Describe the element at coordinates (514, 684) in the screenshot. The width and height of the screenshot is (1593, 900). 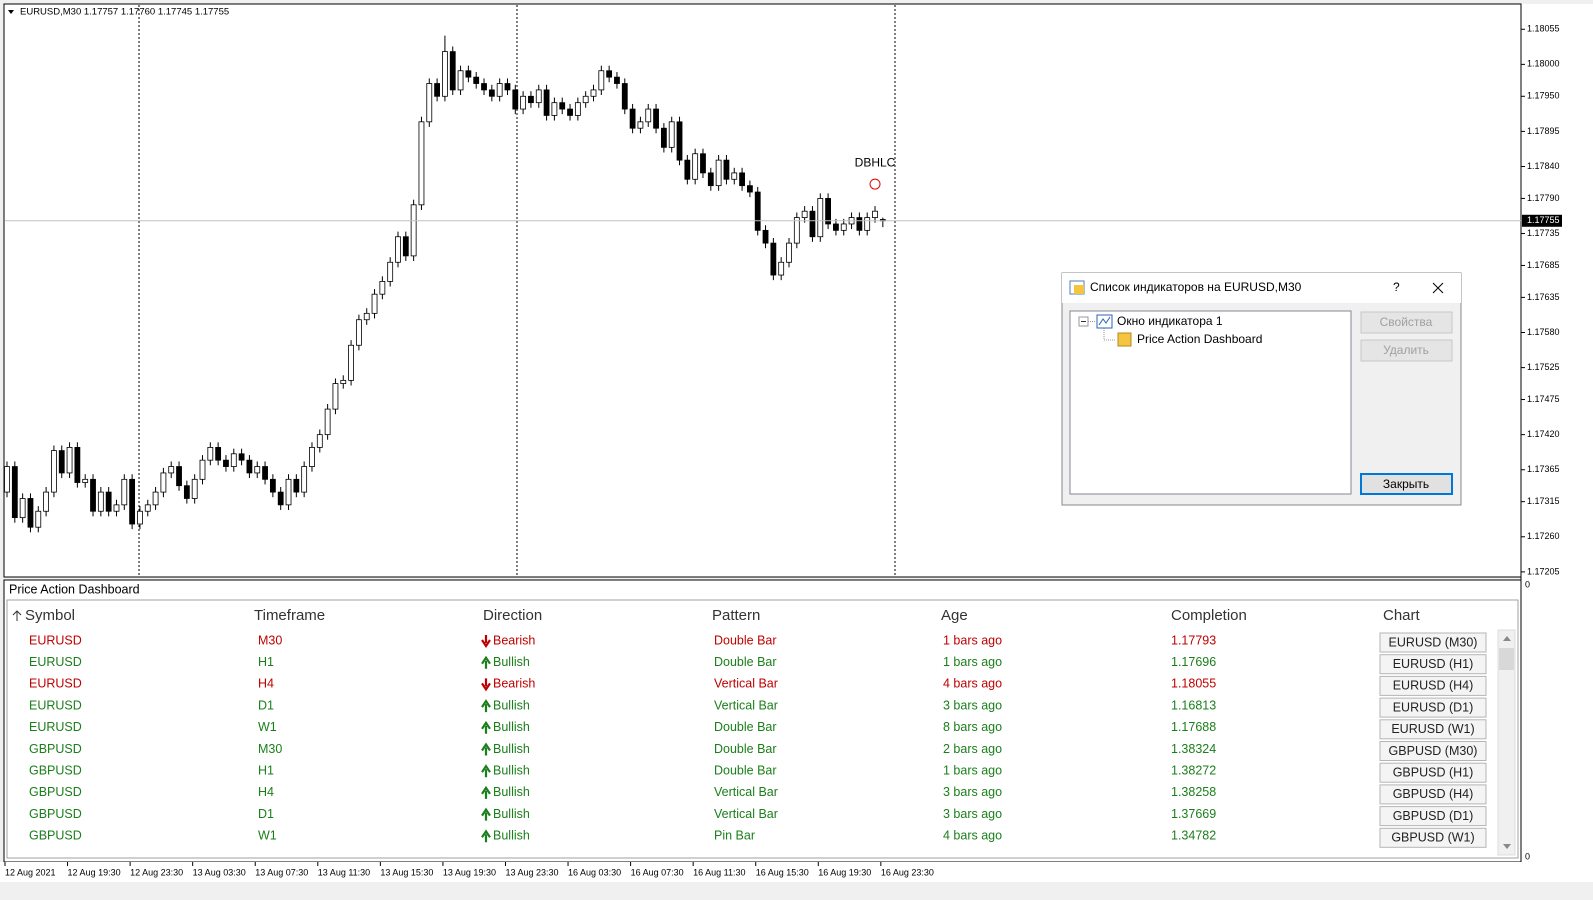
I see `table-cell: Bearish` at that location.